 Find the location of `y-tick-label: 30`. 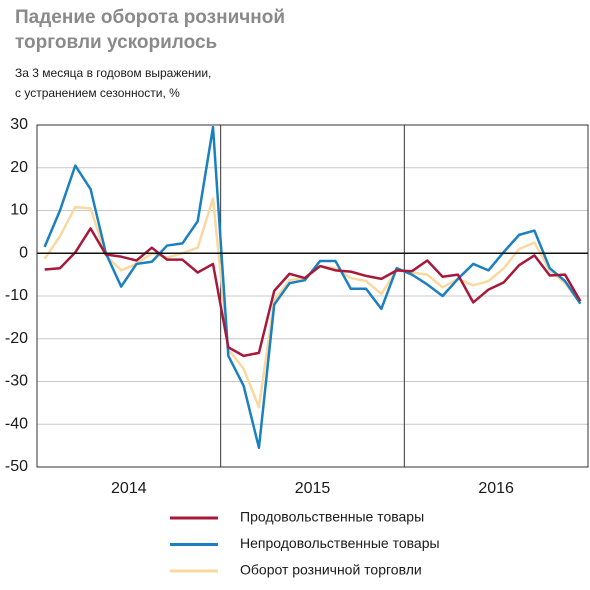

y-tick-label: 30 is located at coordinates (19, 124).